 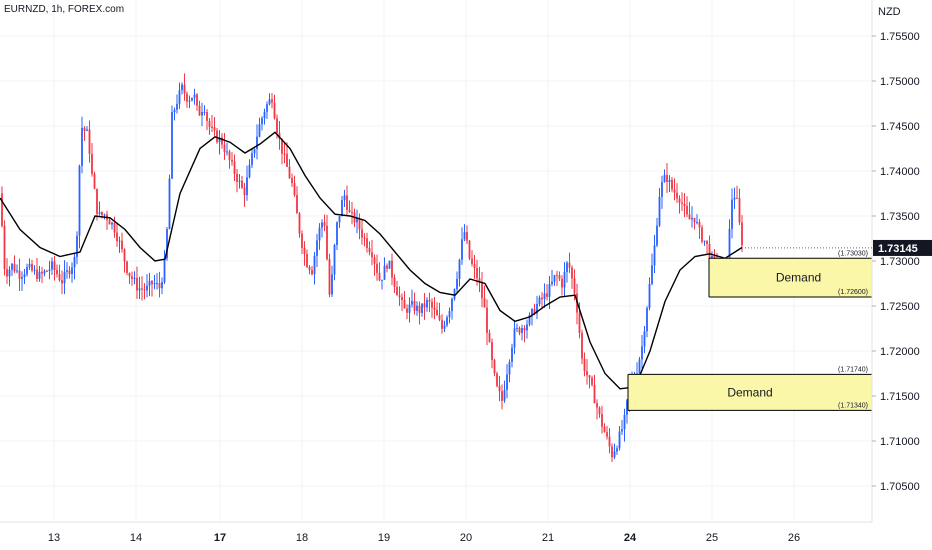 I want to click on zone-label: Demand, so click(x=749, y=392).